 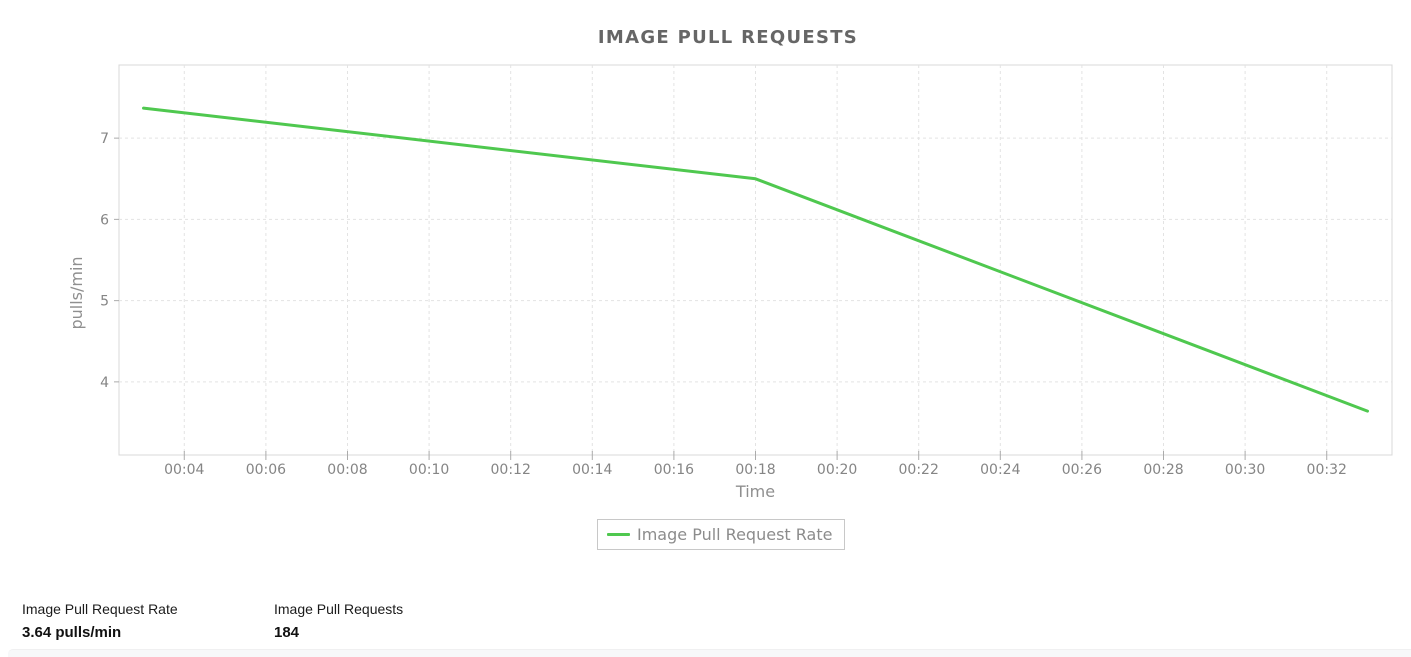 I want to click on x-tick-label: 00:32, so click(x=1327, y=470).